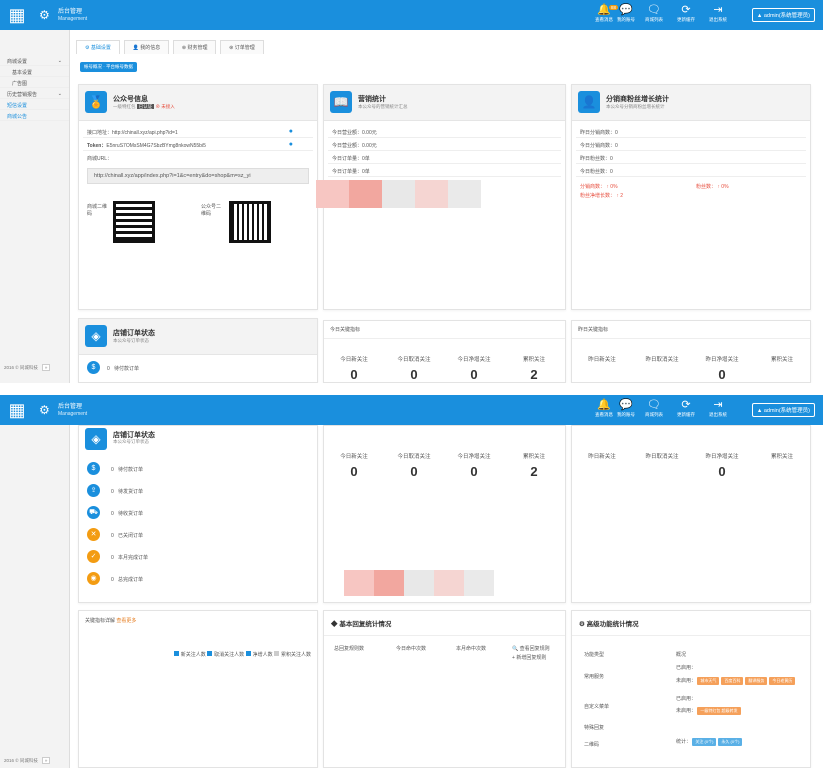 The image size is (823, 768). I want to click on qr2-label: 公众号二维码, so click(211, 210).